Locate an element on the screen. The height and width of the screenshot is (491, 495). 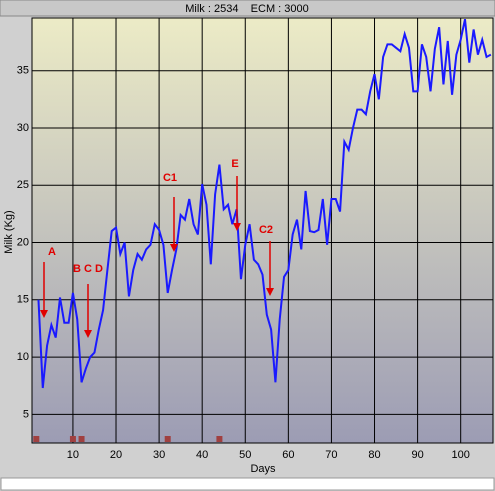
annotation: B C D is located at coordinates (88, 269).